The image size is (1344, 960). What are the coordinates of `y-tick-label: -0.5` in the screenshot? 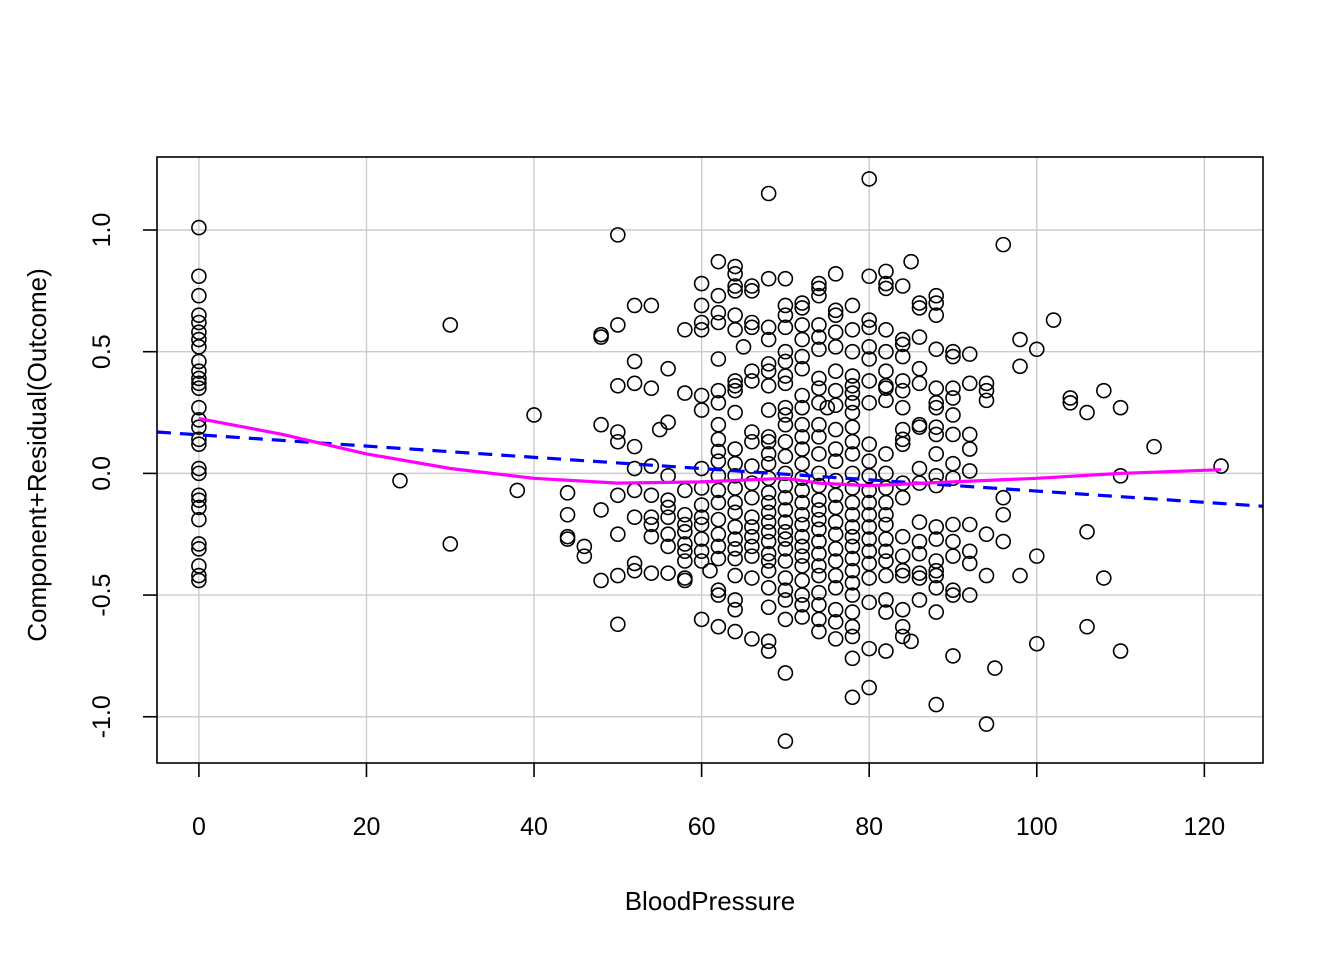 It's located at (102, 595).